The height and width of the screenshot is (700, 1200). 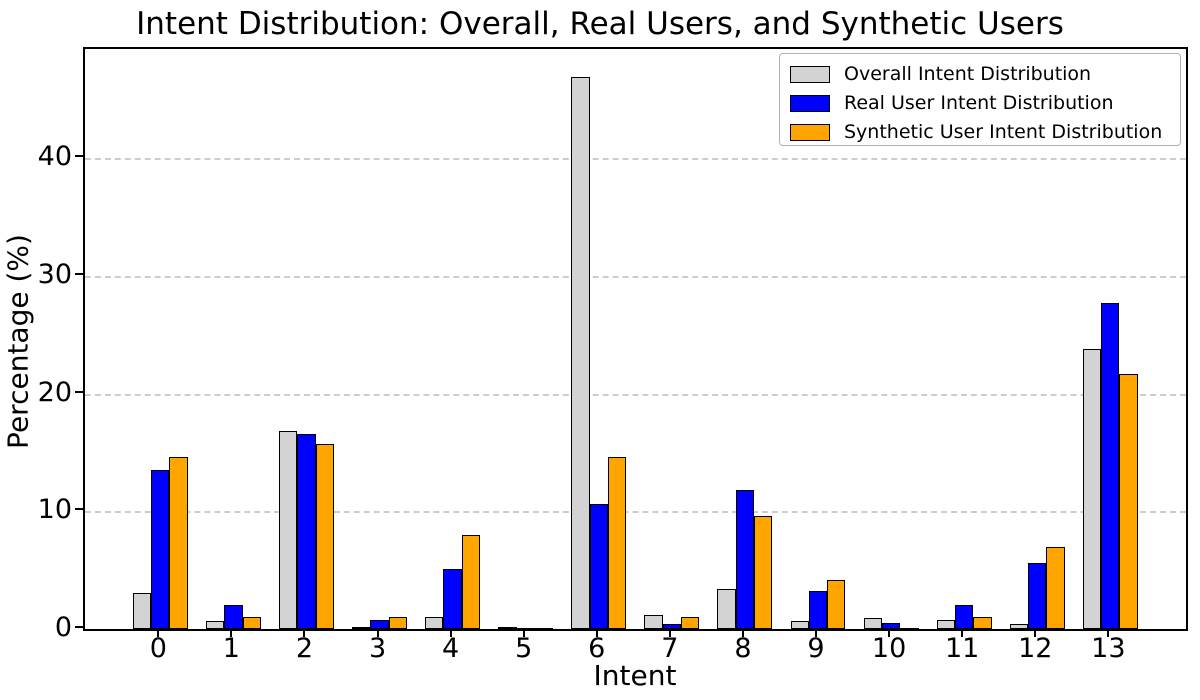 I want to click on x-axis-label: Intent, so click(x=635, y=675).